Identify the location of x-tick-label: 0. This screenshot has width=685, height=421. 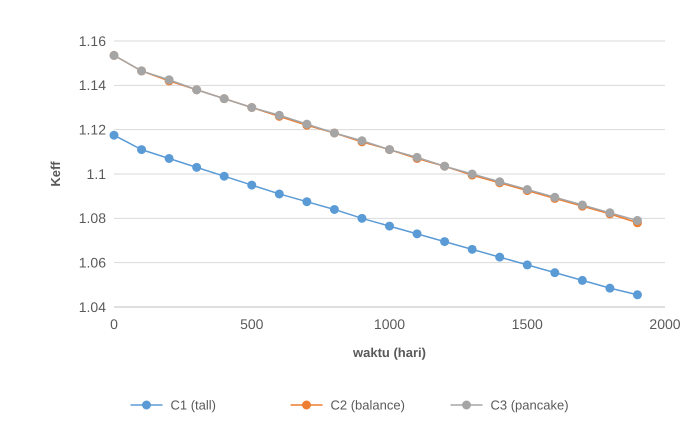
(114, 324).